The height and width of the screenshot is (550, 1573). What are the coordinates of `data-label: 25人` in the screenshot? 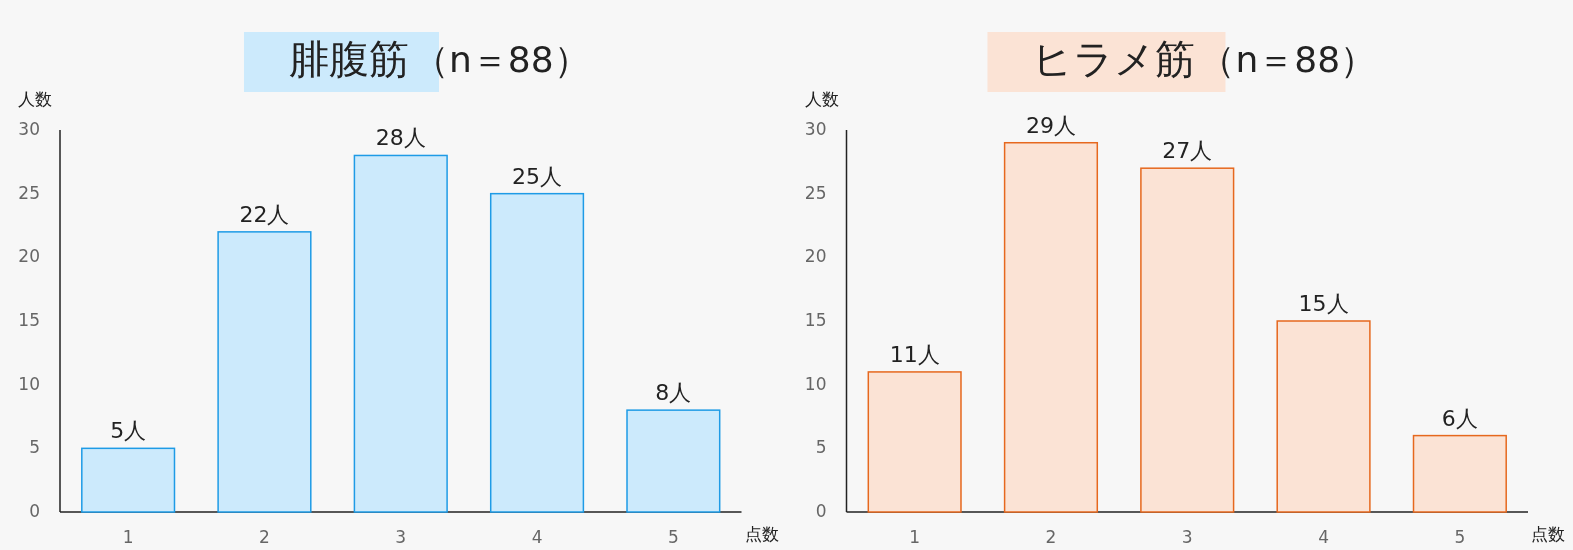 It's located at (537, 176).